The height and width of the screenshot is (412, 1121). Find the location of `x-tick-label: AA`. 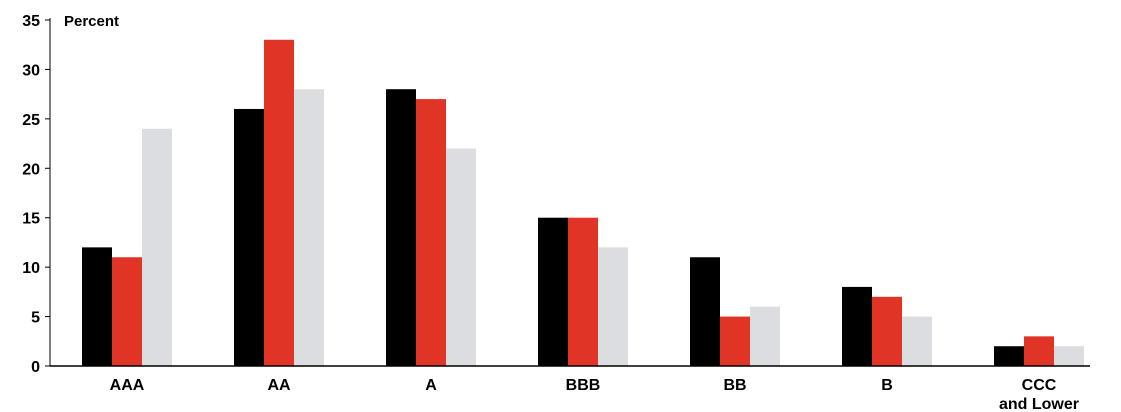

x-tick-label: AA is located at coordinates (279, 385).